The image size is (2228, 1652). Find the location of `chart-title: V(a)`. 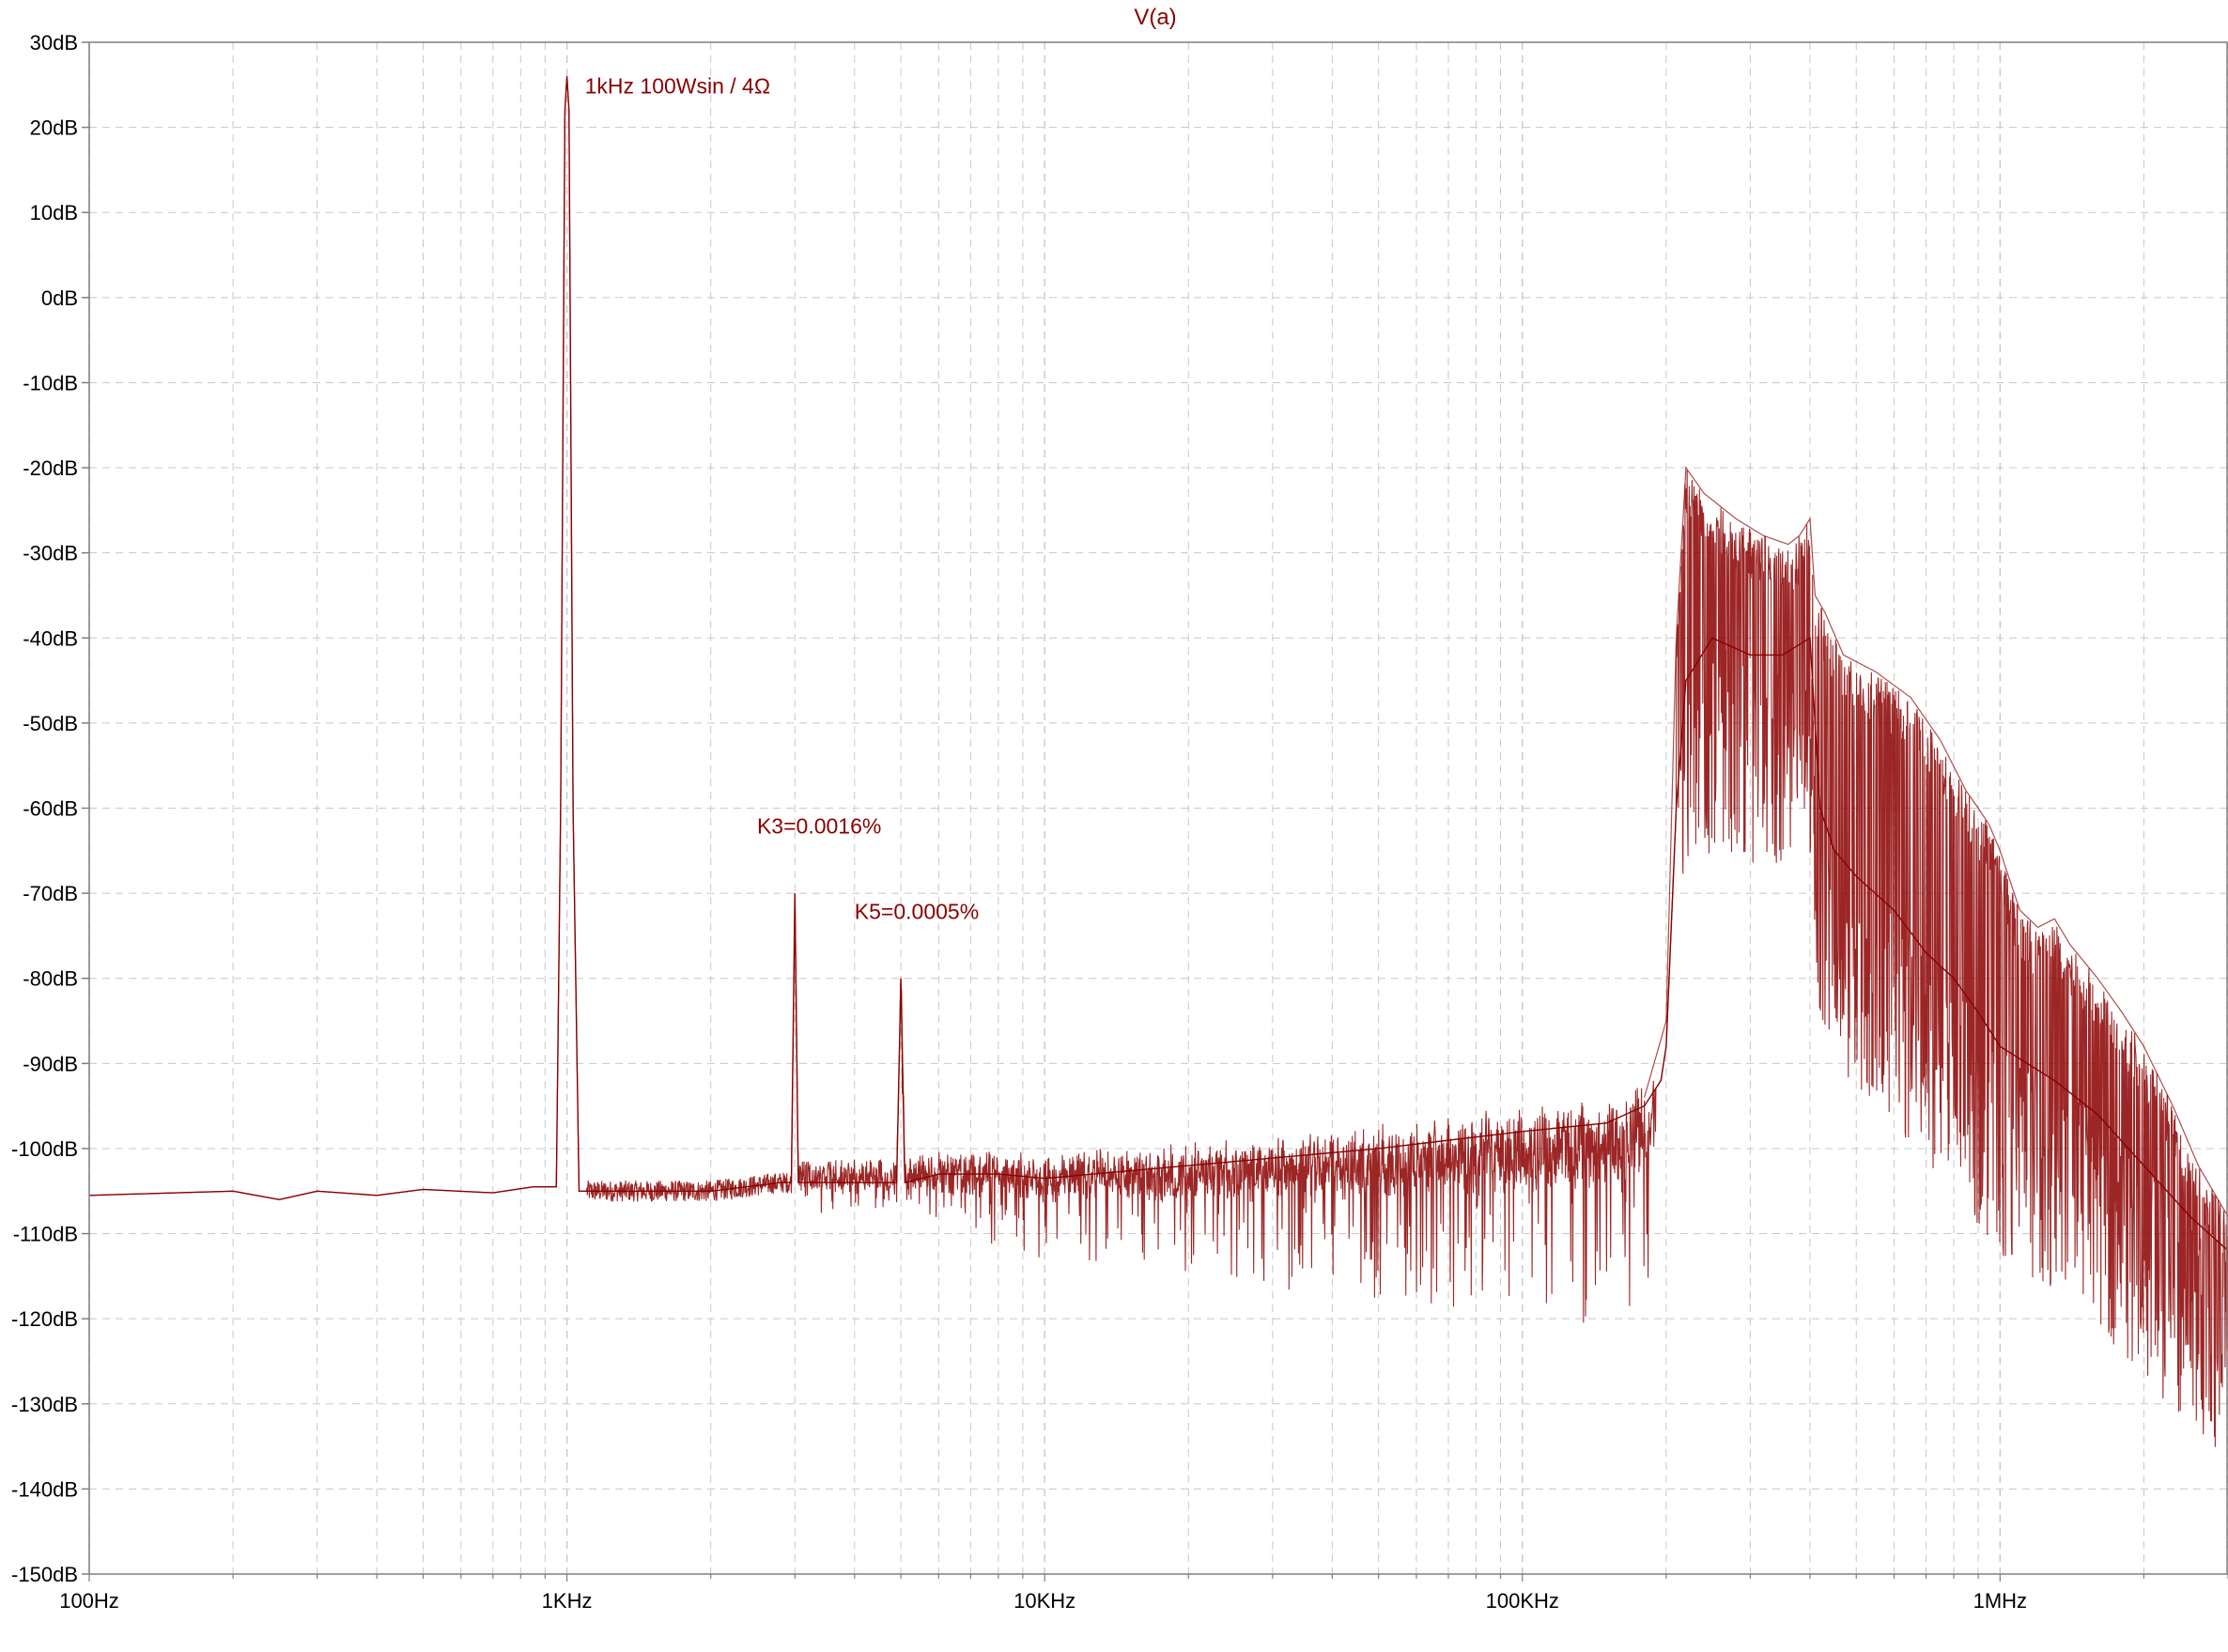

chart-title: V(a) is located at coordinates (1155, 17).